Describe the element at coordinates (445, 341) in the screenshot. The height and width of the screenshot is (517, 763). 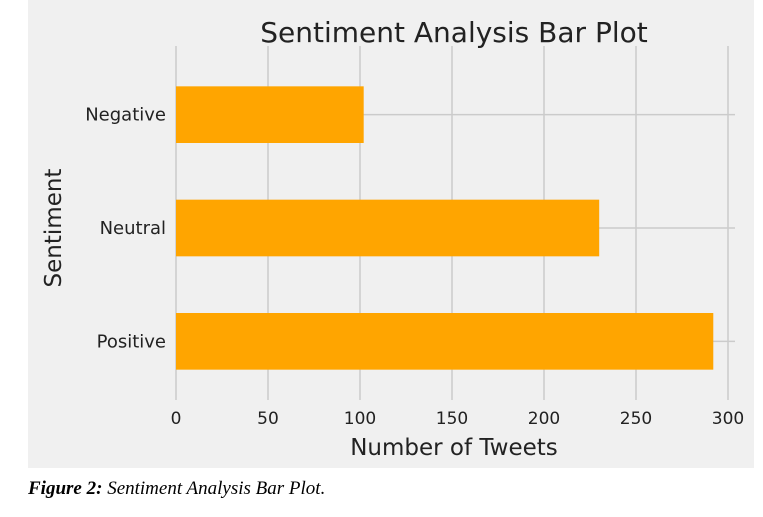
I see `bar-positive` at that location.